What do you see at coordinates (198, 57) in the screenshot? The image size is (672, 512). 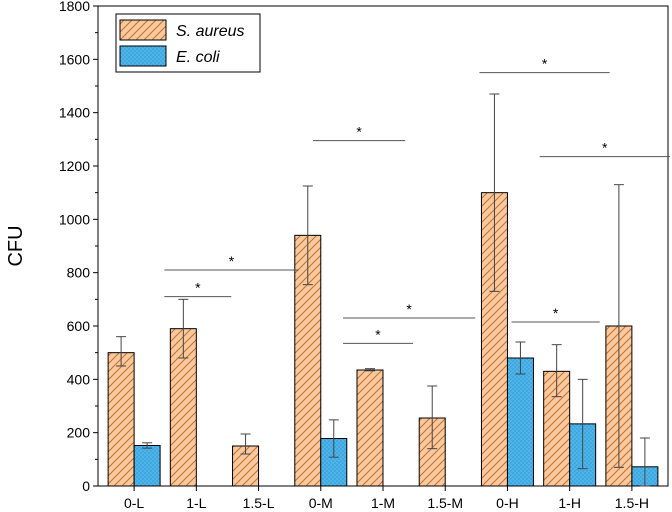 I see `legend-label-e-coli: E. coli` at bounding box center [198, 57].